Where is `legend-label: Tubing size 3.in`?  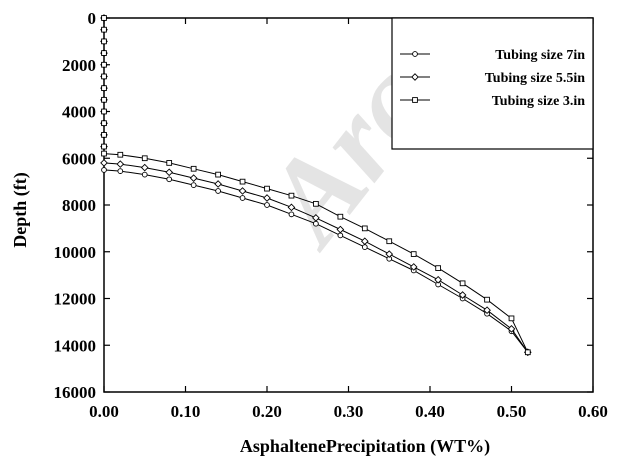 legend-label: Tubing size 3.in is located at coordinates (538, 101).